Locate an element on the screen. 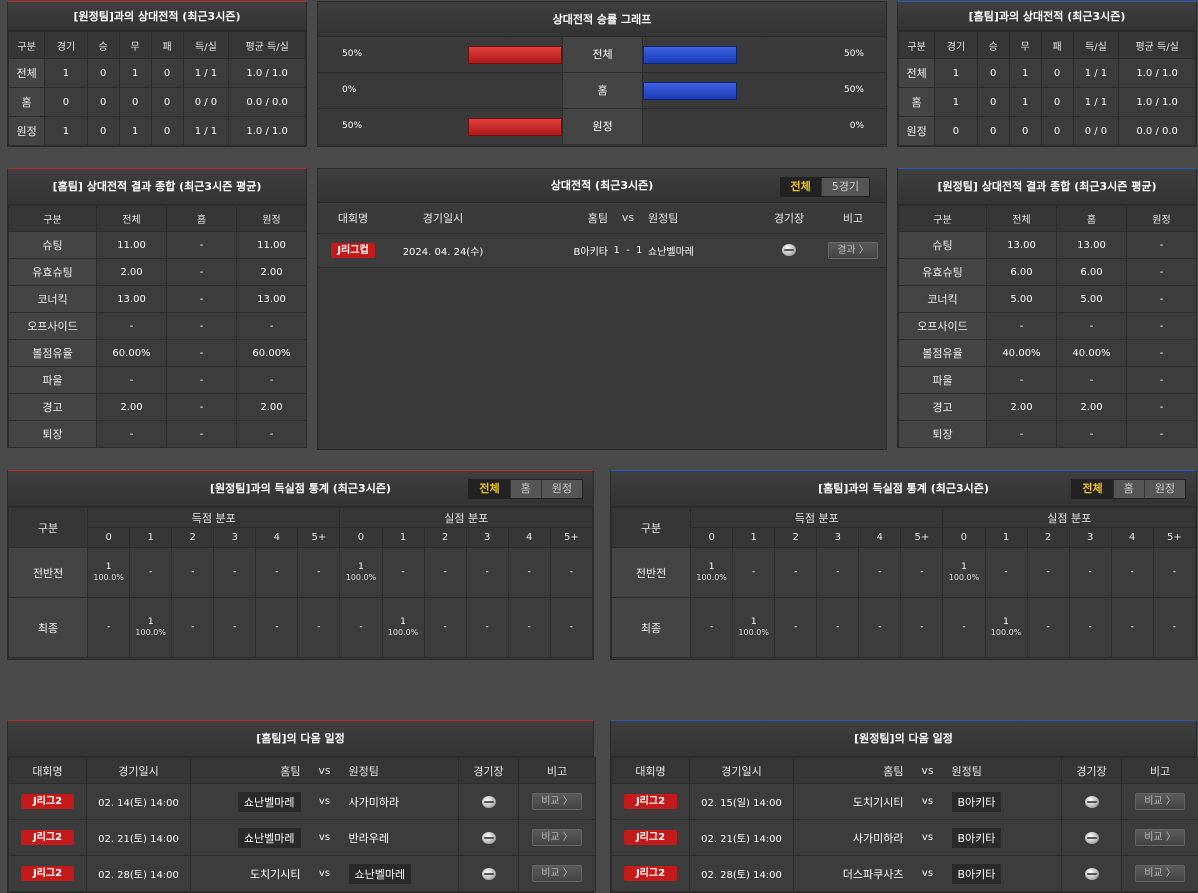  goals-home-tabs: 전체 홈 원정 is located at coordinates (1128, 489).